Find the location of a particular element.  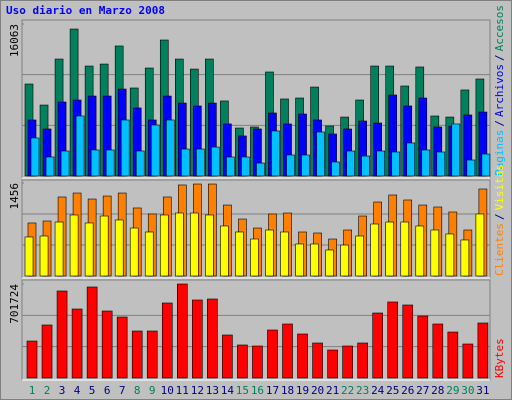

x-tick-label: 31 is located at coordinates (482, 390).